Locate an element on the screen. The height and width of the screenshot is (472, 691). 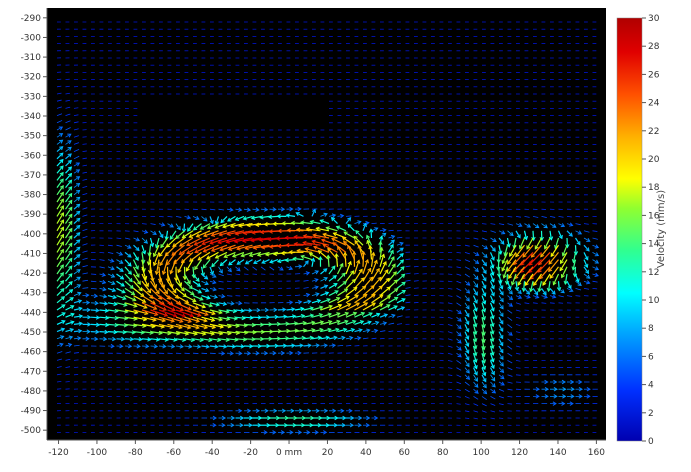
colorbar-tick-label: 6 is located at coordinates (651, 357).